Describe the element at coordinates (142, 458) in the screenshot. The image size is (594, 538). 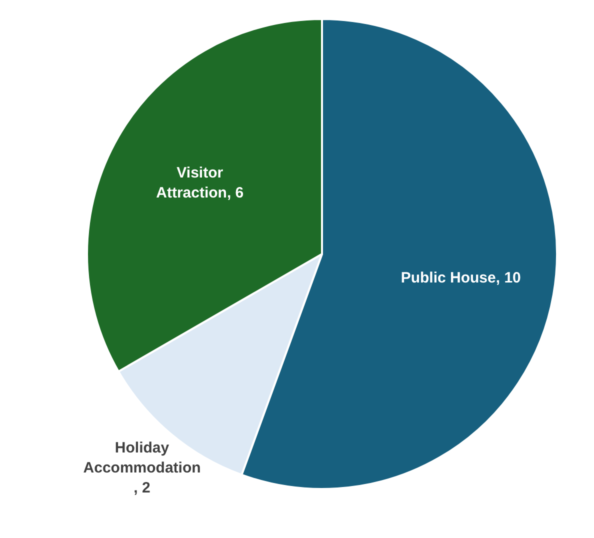
I see `slice-label: Holiday Accommodation` at that location.